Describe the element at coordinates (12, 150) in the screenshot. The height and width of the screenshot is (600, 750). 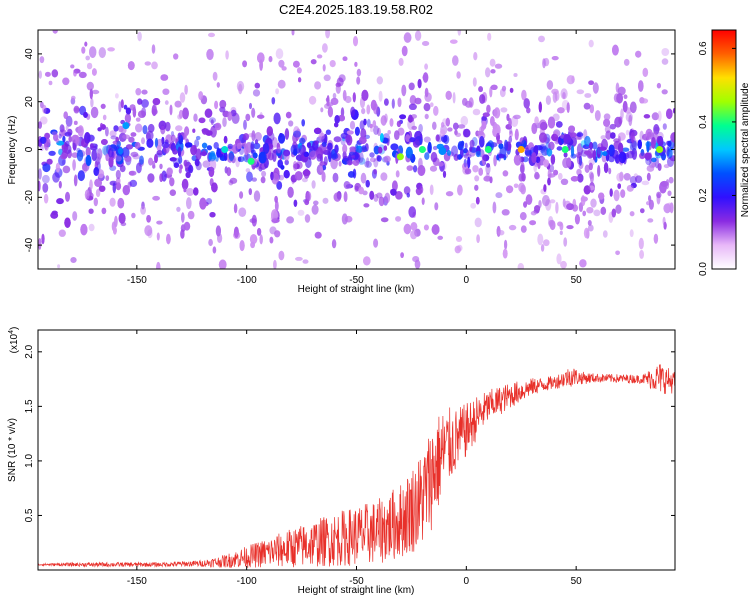
I see `spectrogram-y-axis-label: Frequency (Hz)` at that location.